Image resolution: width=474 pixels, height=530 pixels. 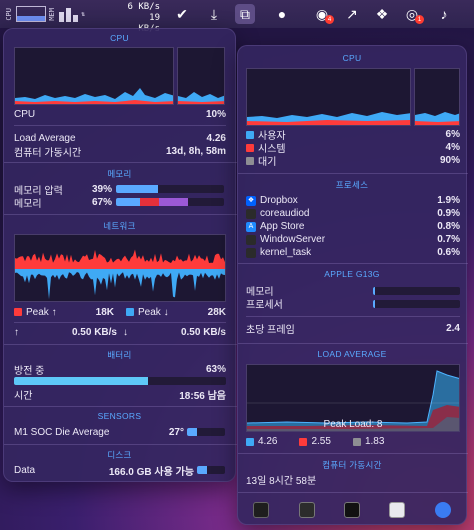 What do you see at coordinates (214, 13) in the screenshot?
I see `download-icon: ⤓` at bounding box center [214, 13].